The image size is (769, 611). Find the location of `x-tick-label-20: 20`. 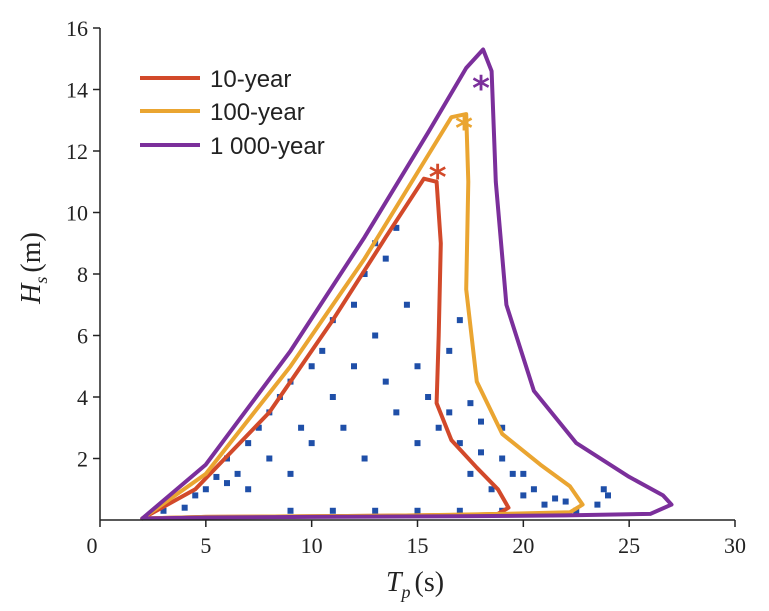

x-tick-label-20: 20 is located at coordinates (523, 545).